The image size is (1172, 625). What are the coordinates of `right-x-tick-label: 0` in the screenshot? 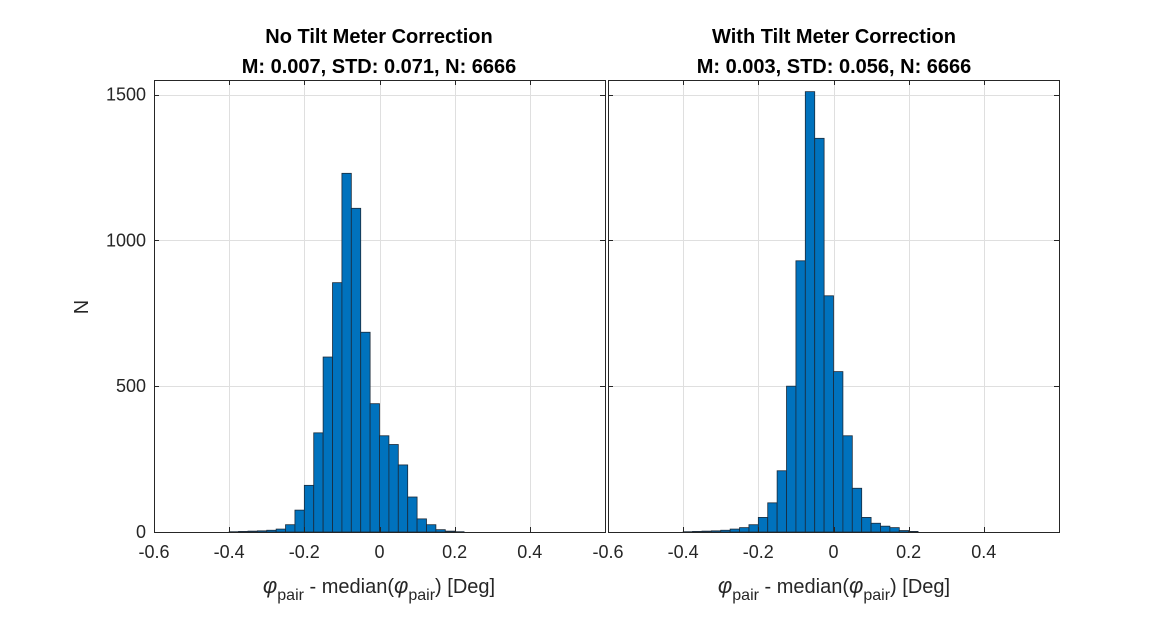 It's located at (833, 552).